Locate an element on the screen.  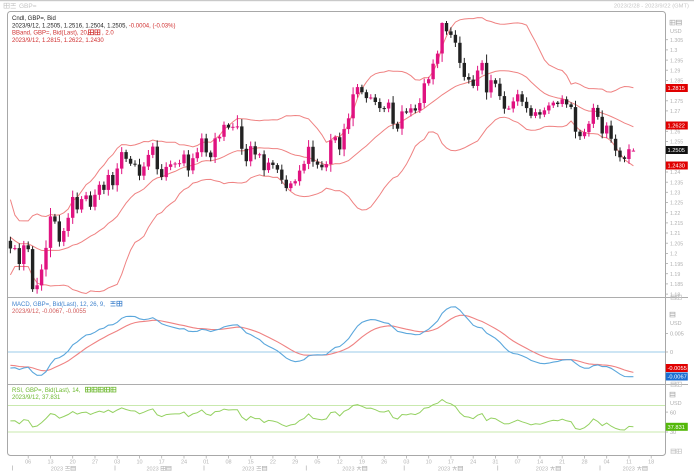
svg-text: 1.2 is located at coordinates (673, 255).